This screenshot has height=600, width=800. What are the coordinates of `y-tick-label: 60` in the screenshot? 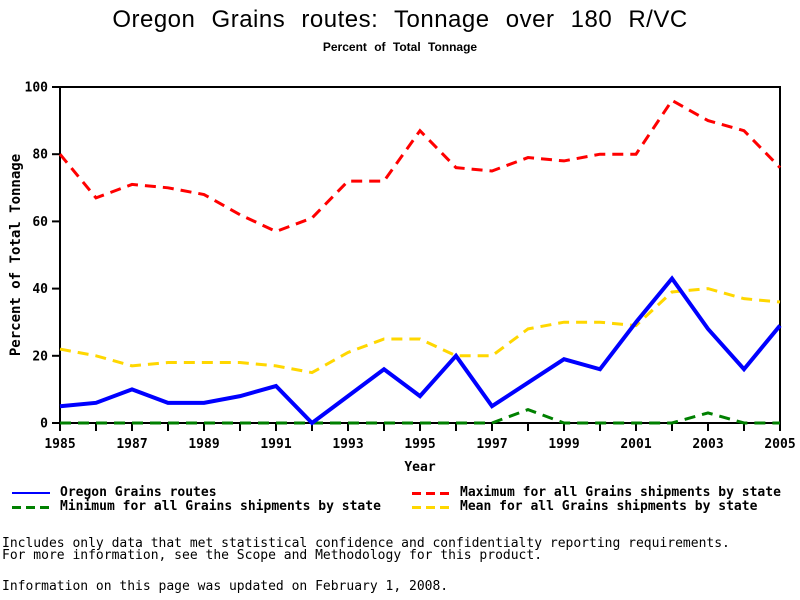 It's located at (40, 222).